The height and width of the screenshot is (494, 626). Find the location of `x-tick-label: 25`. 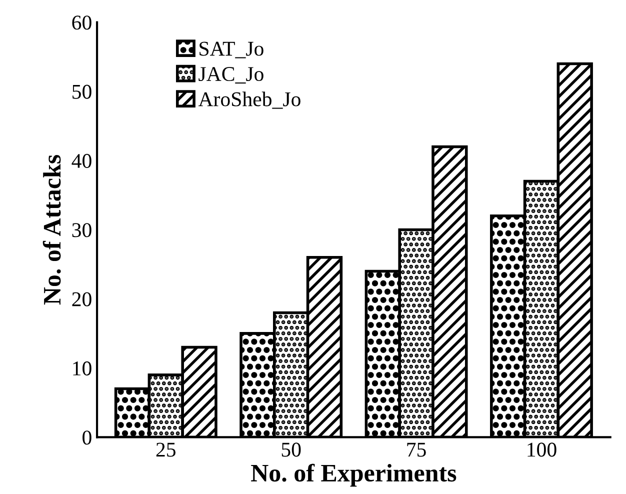

x-tick-label: 25 is located at coordinates (166, 449).